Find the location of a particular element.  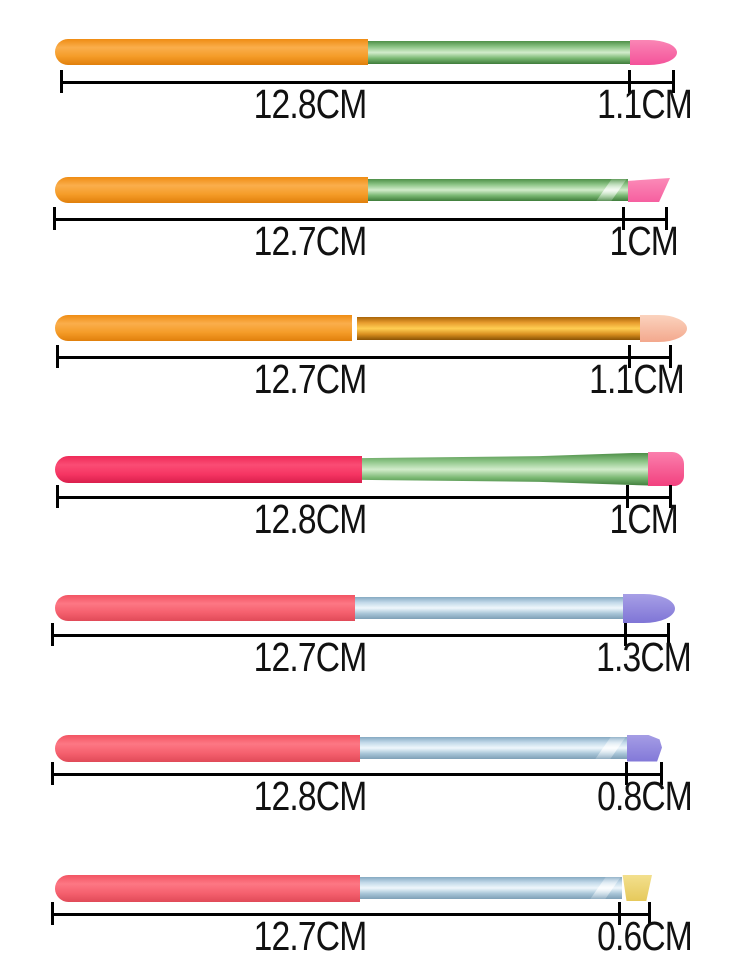

tip-length-label: 0.8CM is located at coordinates (645, 796).